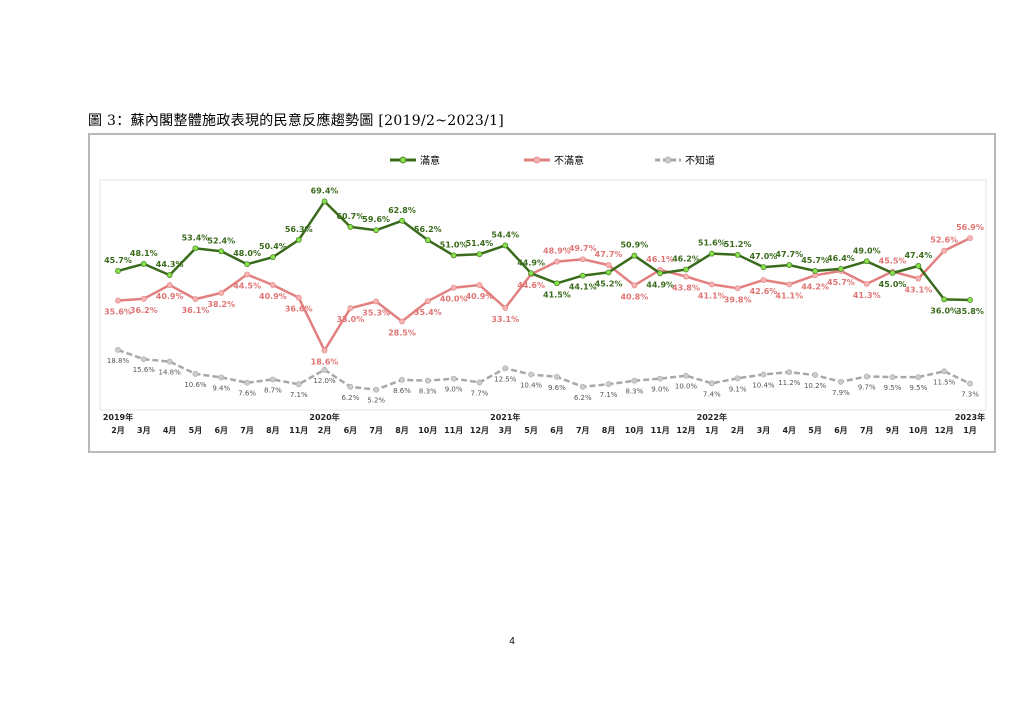 The image size is (1024, 724). I want to click on data-label: 45.2%, so click(609, 283).